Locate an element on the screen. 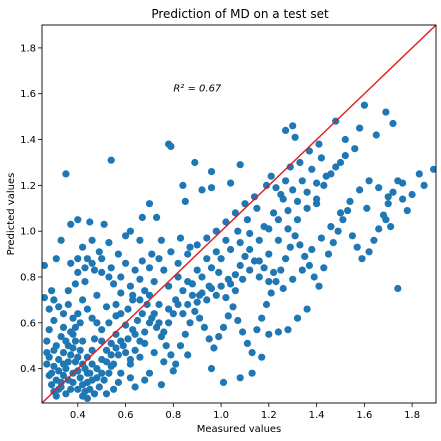  y-tick-label: 1.6 is located at coordinates (28, 94).